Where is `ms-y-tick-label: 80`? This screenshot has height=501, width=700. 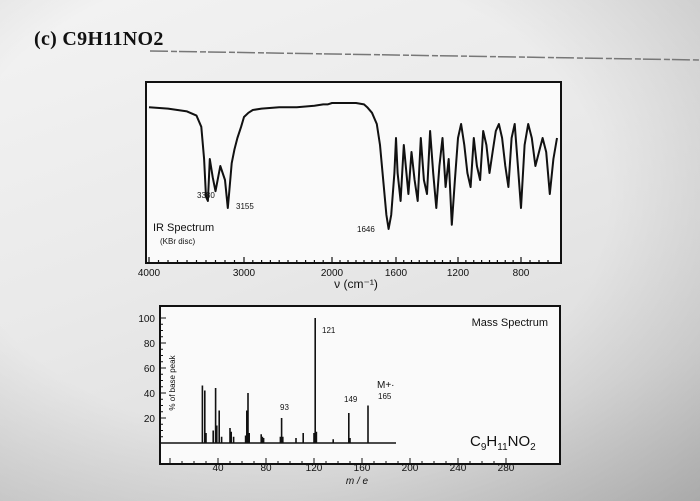
ms-y-tick-label: 80 is located at coordinates (150, 344).